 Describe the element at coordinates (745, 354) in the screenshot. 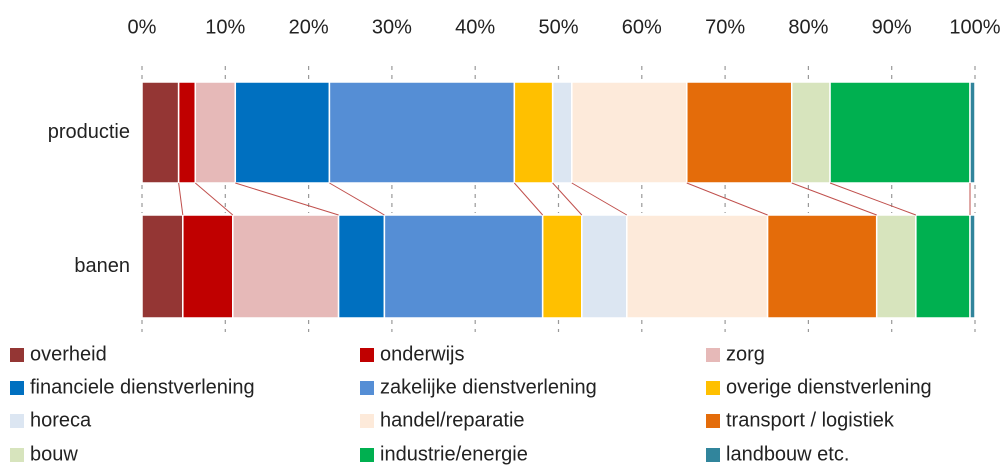

I see `legend-label: zorg` at that location.